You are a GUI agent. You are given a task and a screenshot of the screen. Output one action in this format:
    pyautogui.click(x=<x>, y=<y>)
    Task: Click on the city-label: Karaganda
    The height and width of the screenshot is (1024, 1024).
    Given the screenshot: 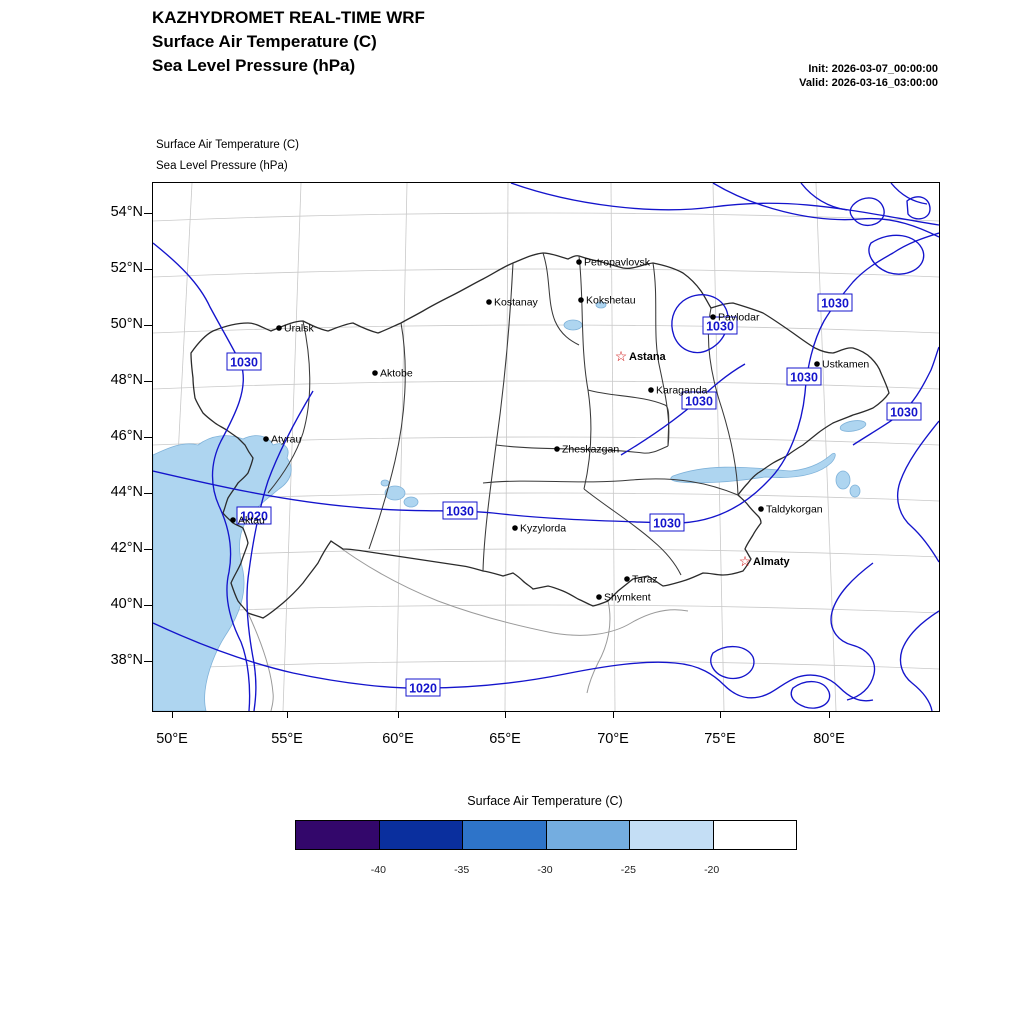 What is the action you would take?
    pyautogui.click(x=682, y=391)
    